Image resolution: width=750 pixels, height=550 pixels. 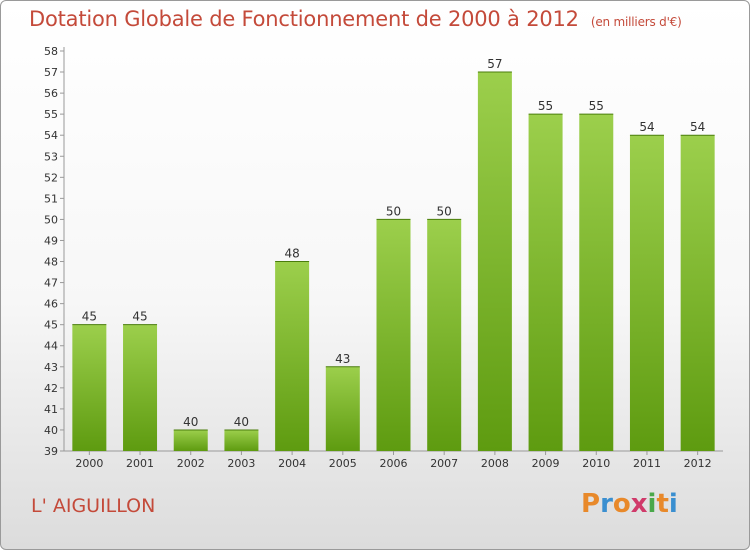 What do you see at coordinates (646, 293) in the screenshot?
I see `bar-2011` at bounding box center [646, 293].